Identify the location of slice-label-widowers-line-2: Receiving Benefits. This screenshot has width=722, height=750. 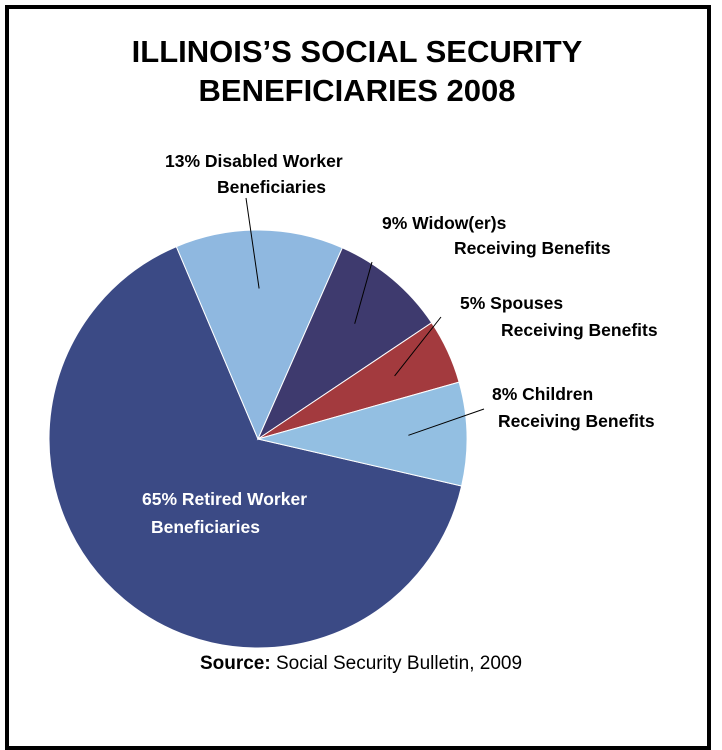
(532, 248).